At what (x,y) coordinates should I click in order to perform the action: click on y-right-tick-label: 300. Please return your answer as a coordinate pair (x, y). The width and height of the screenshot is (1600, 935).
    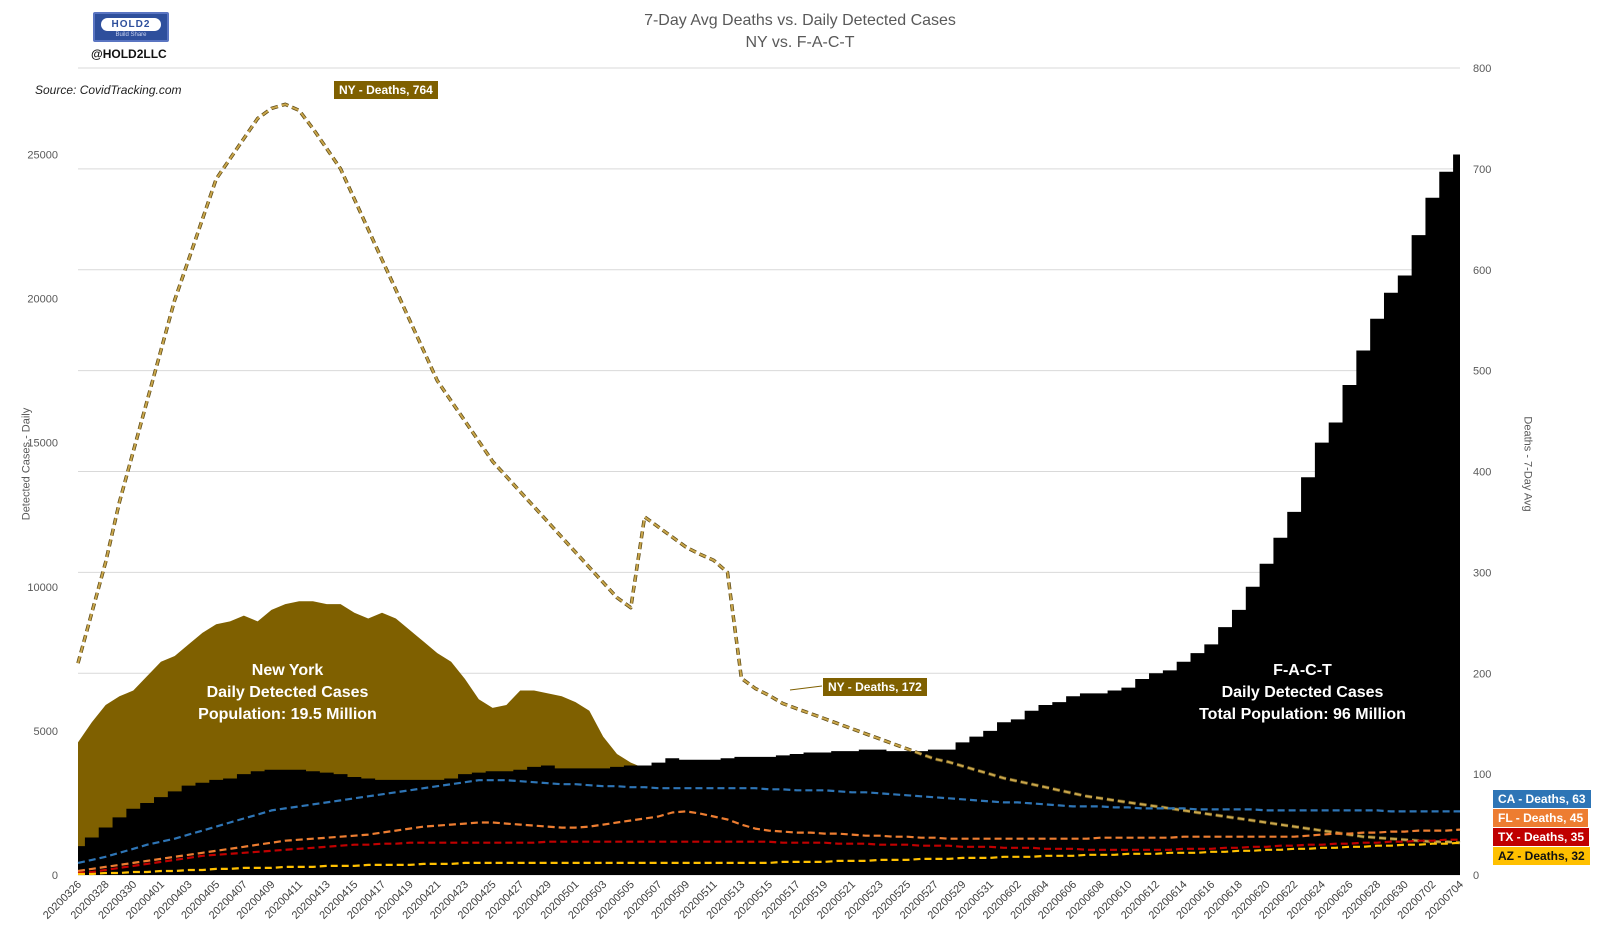
    Looking at the image, I should click on (1482, 573).